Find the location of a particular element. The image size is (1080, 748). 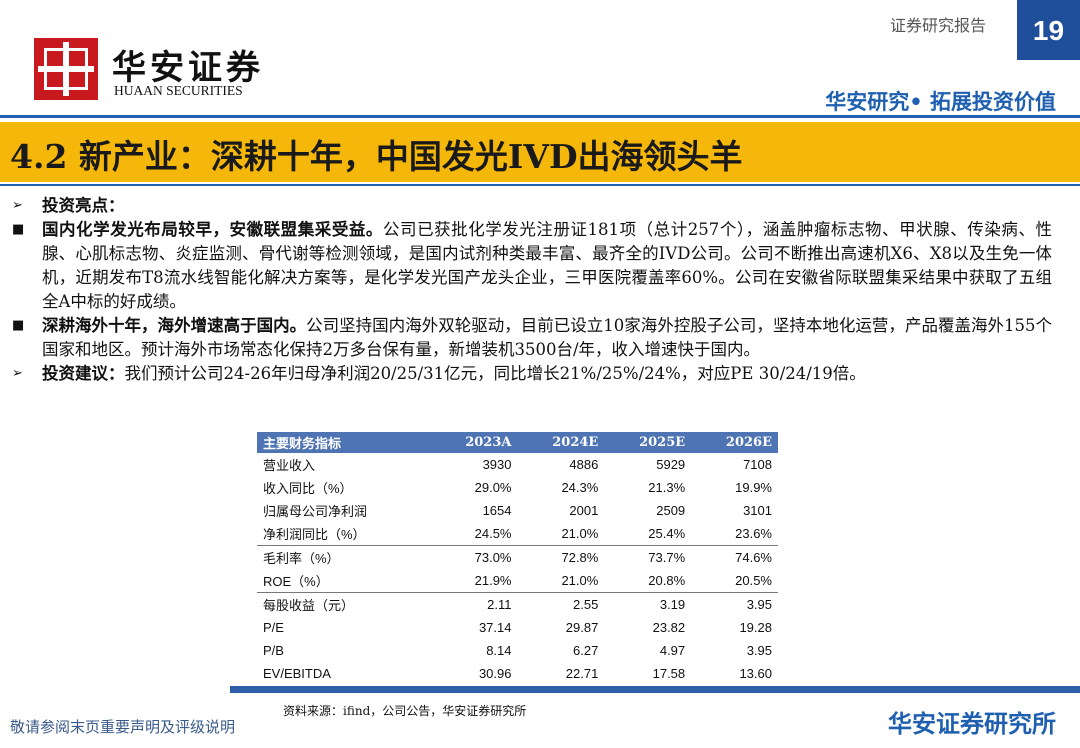

value-cell: 29.0% is located at coordinates (493, 487).